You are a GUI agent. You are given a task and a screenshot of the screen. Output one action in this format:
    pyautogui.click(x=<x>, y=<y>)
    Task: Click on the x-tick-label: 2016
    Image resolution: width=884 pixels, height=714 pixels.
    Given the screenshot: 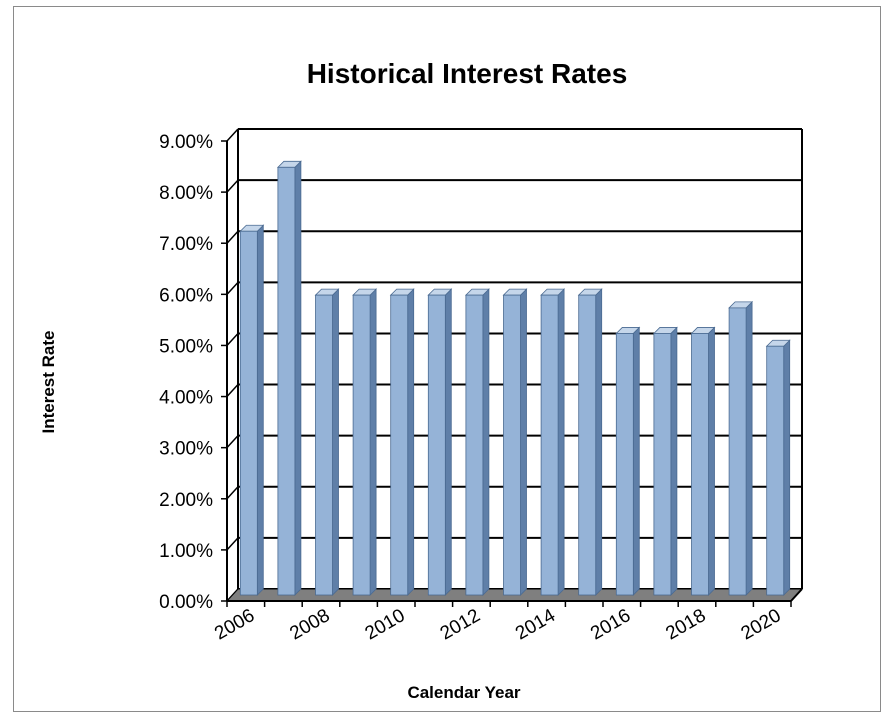 What is the action you would take?
    pyautogui.click(x=610, y=624)
    